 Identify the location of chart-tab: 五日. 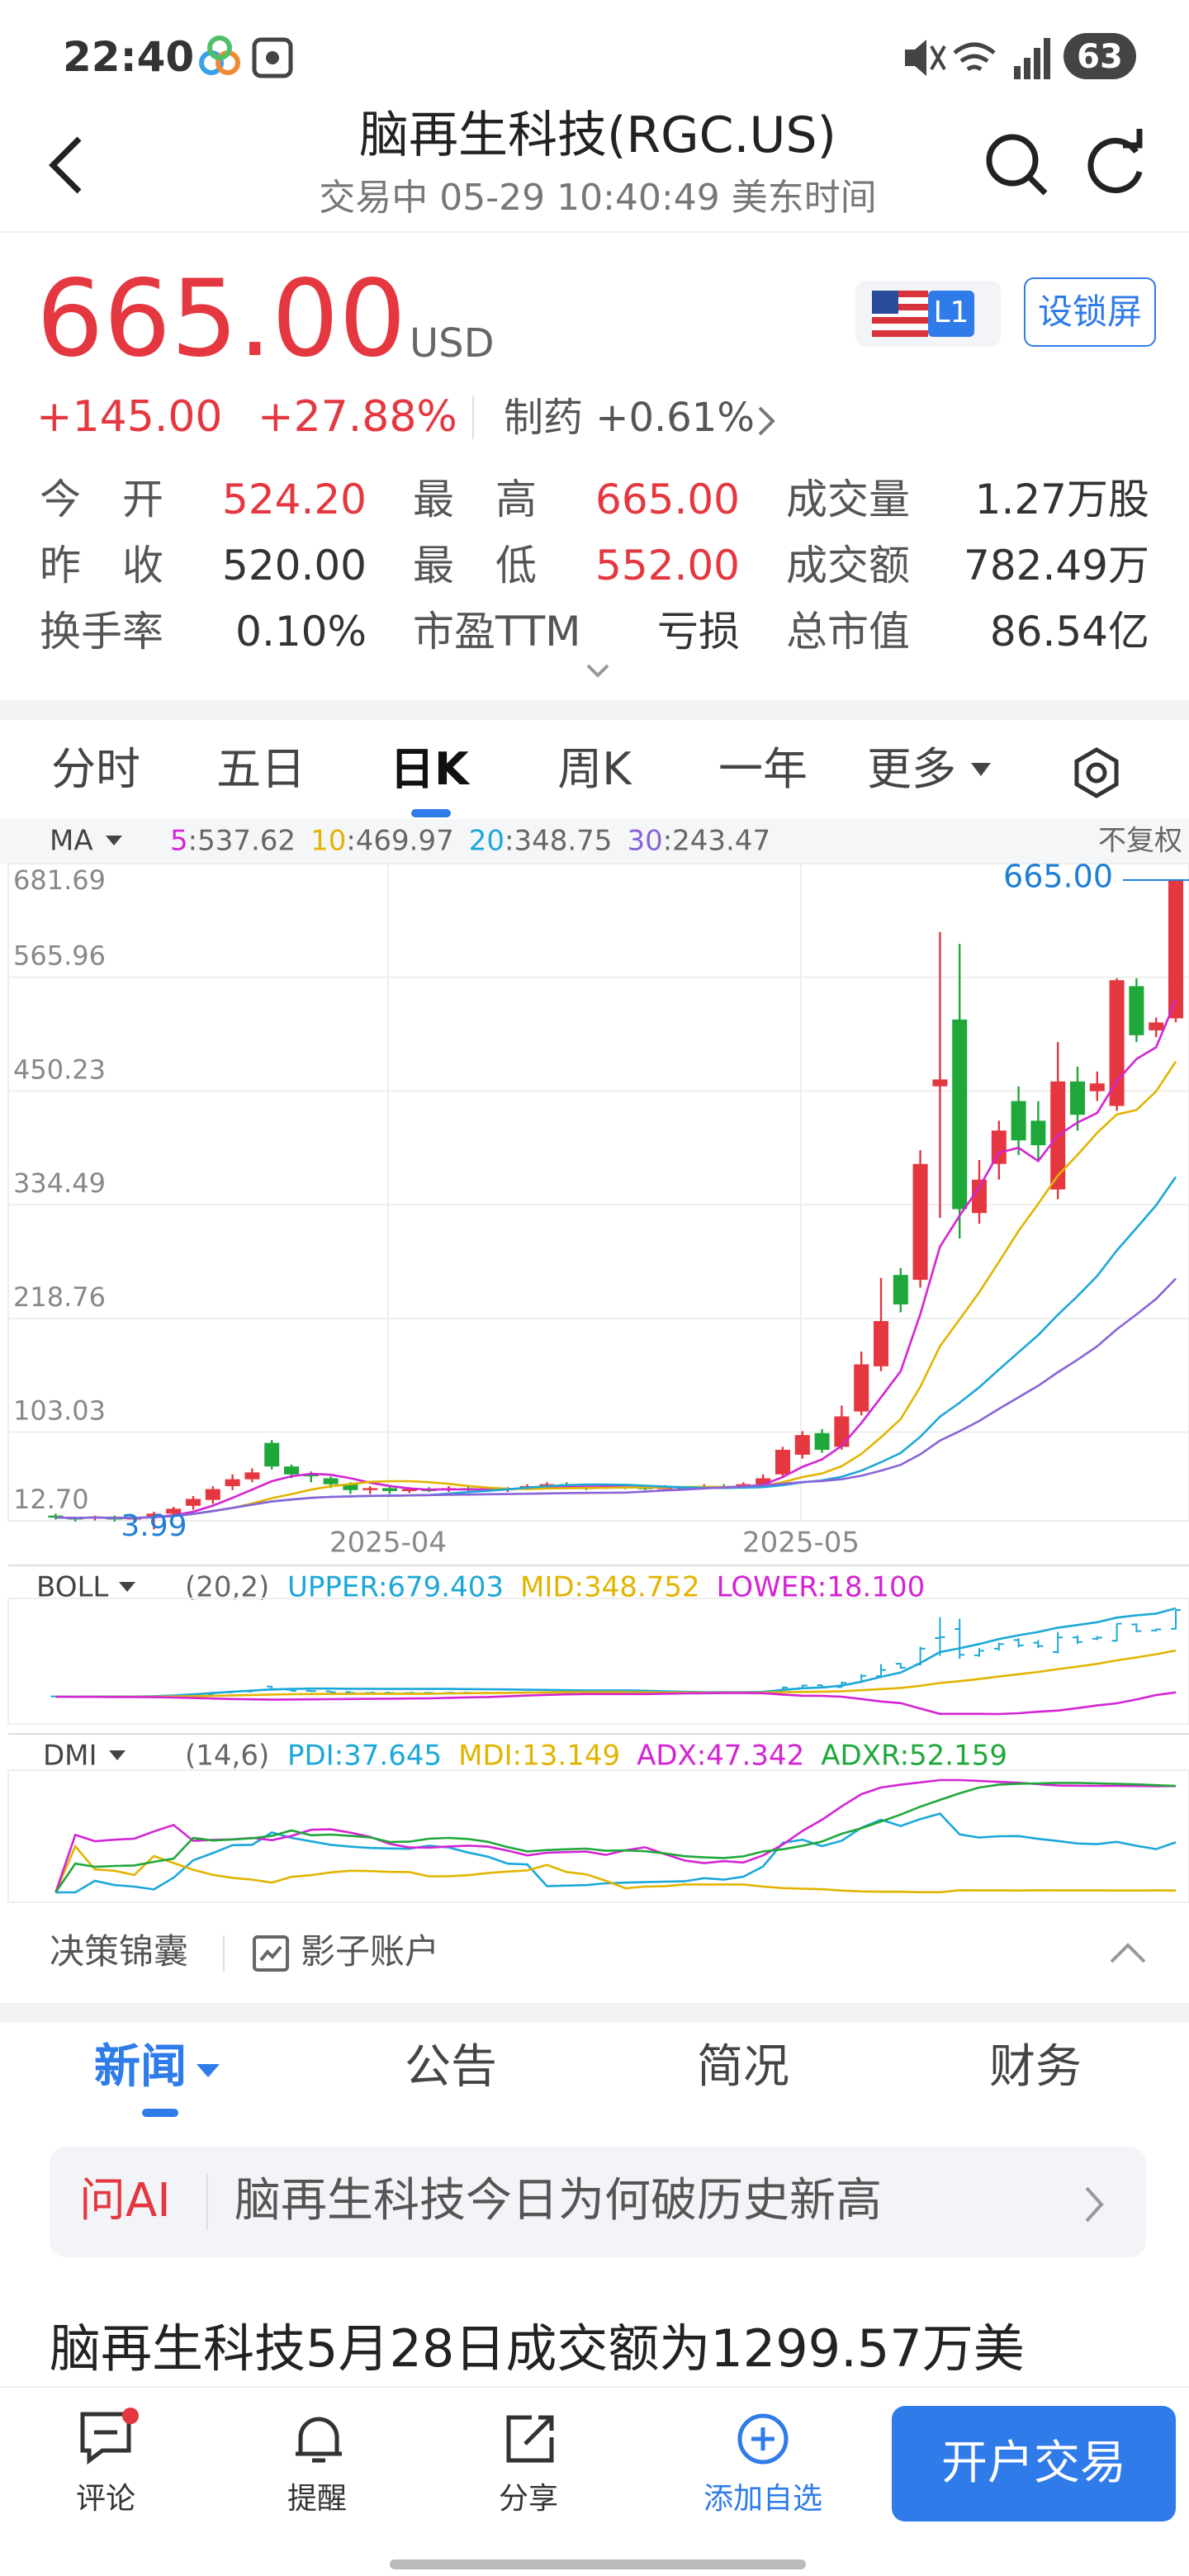
(261, 770).